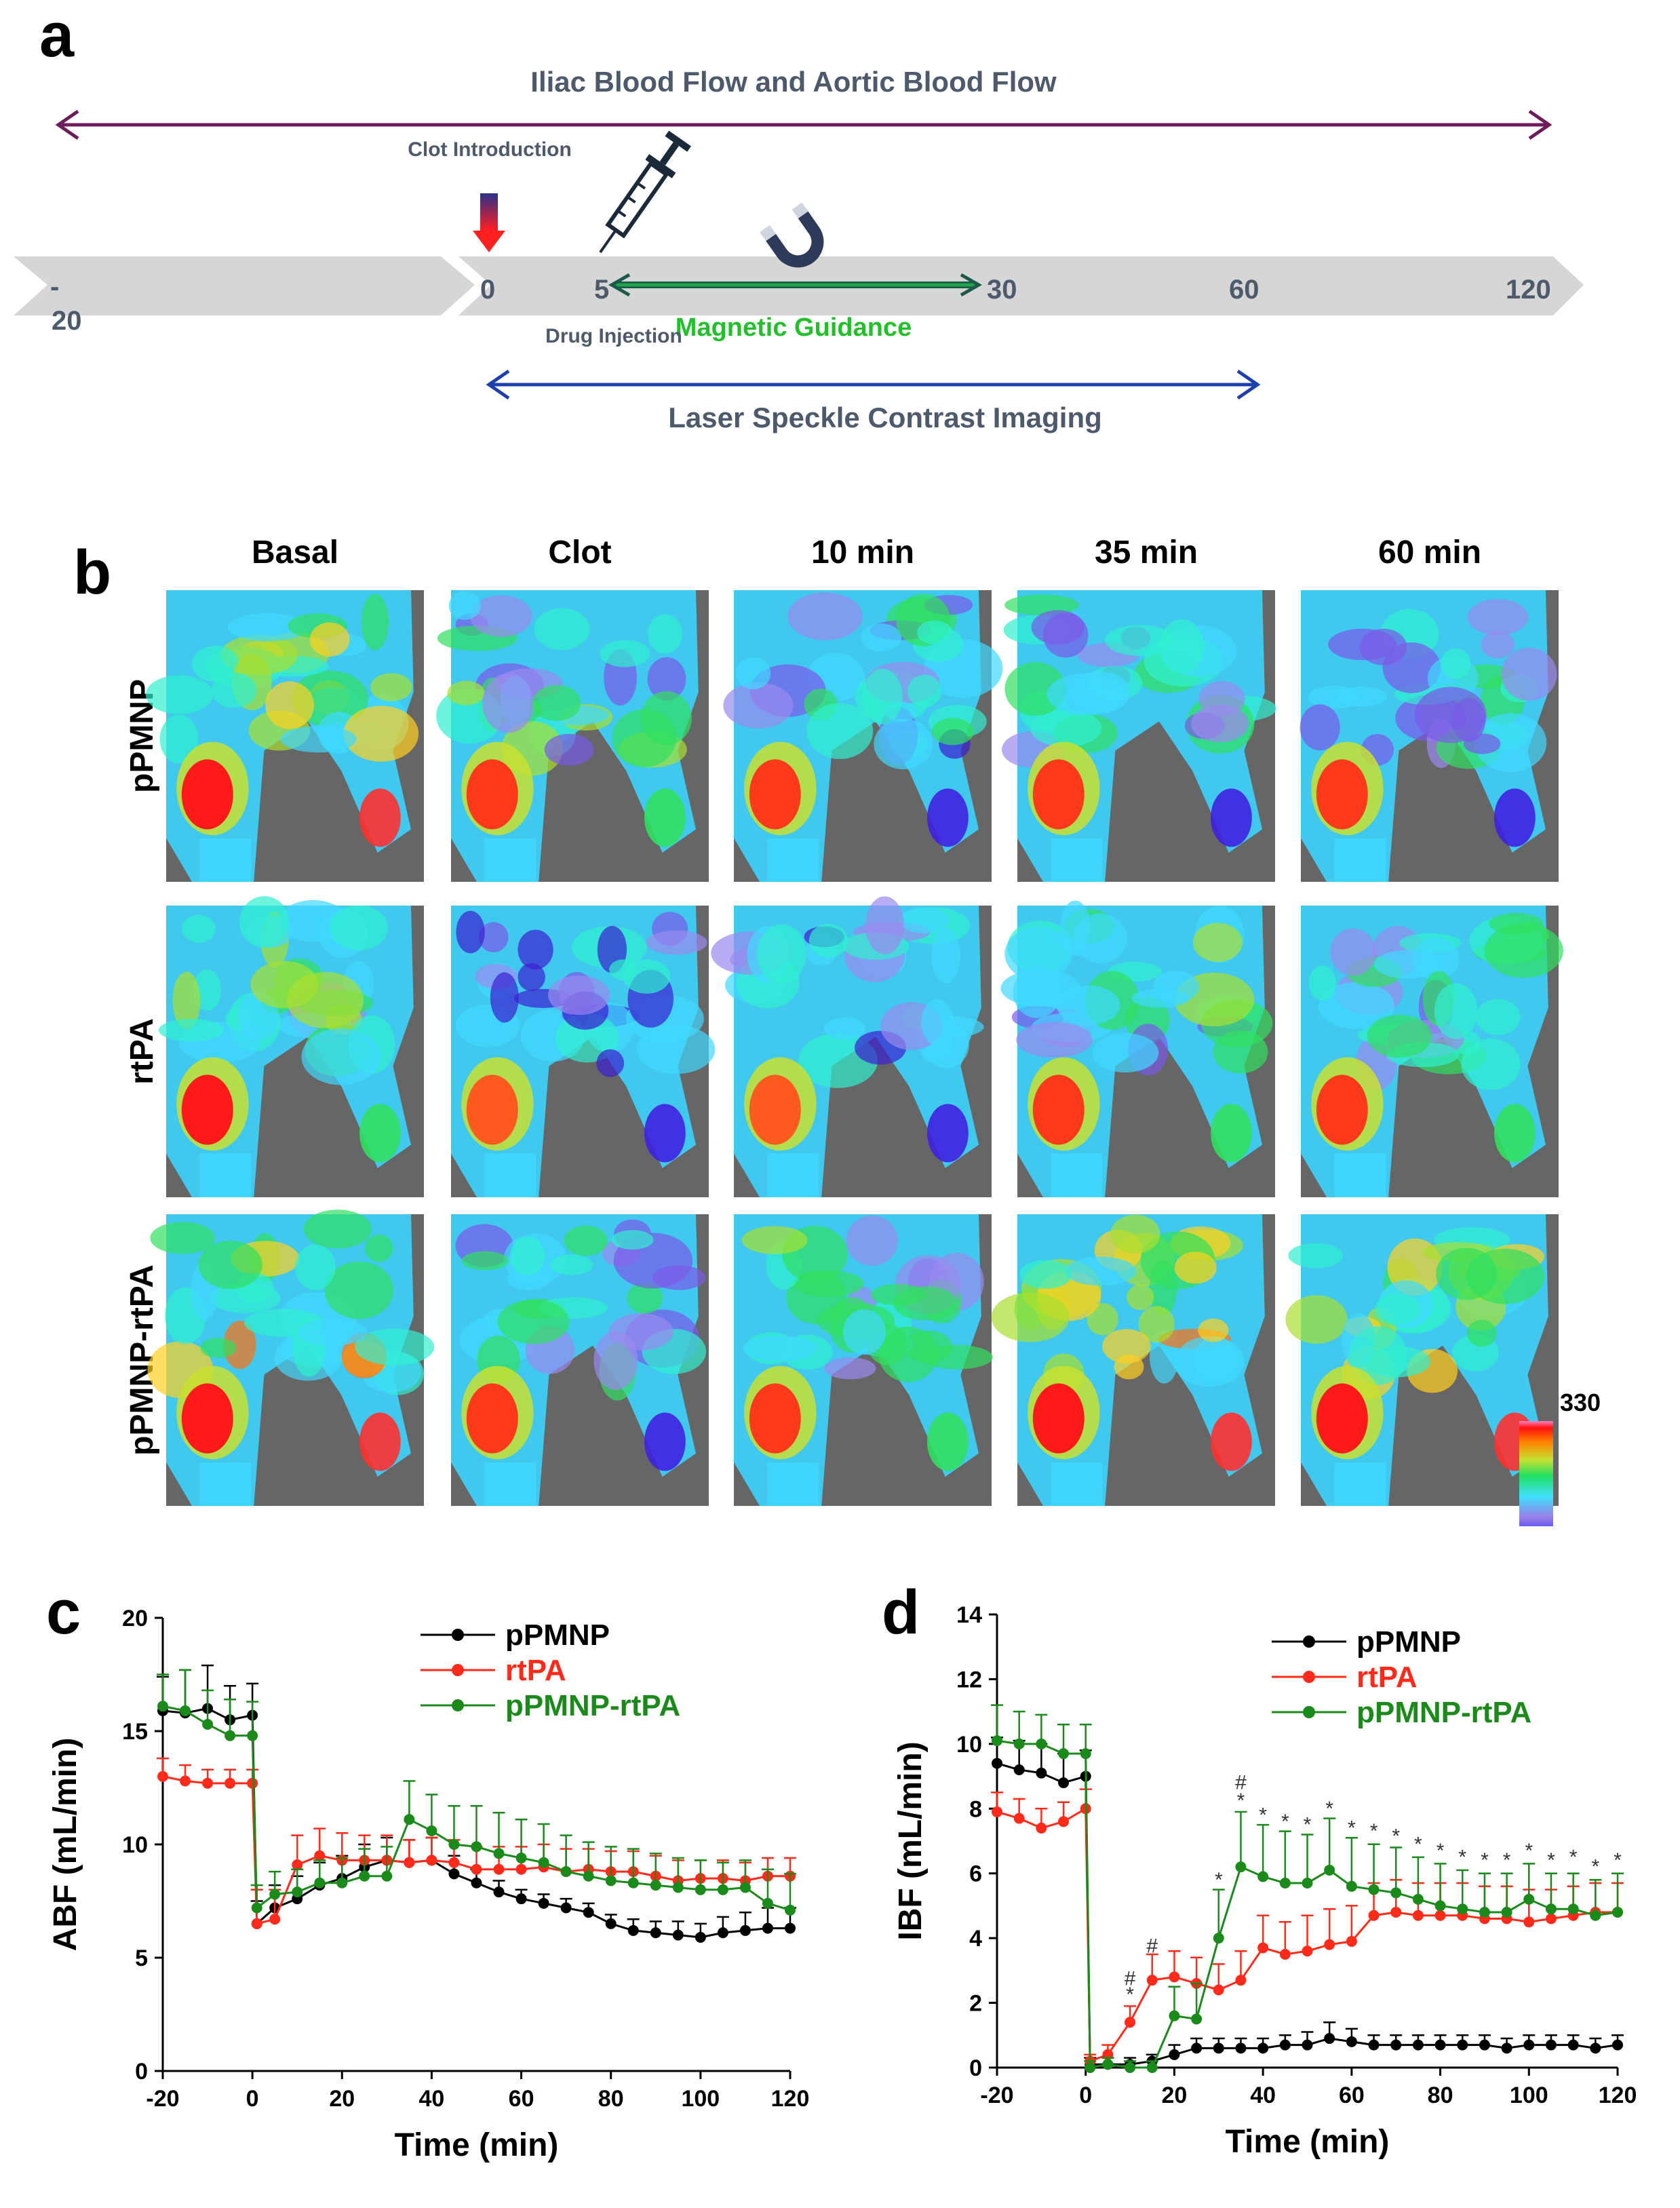 The width and height of the screenshot is (1680, 2208). What do you see at coordinates (911, 1840) in the screenshot?
I see `y-axis-label: IBF (mL/min)` at bounding box center [911, 1840].